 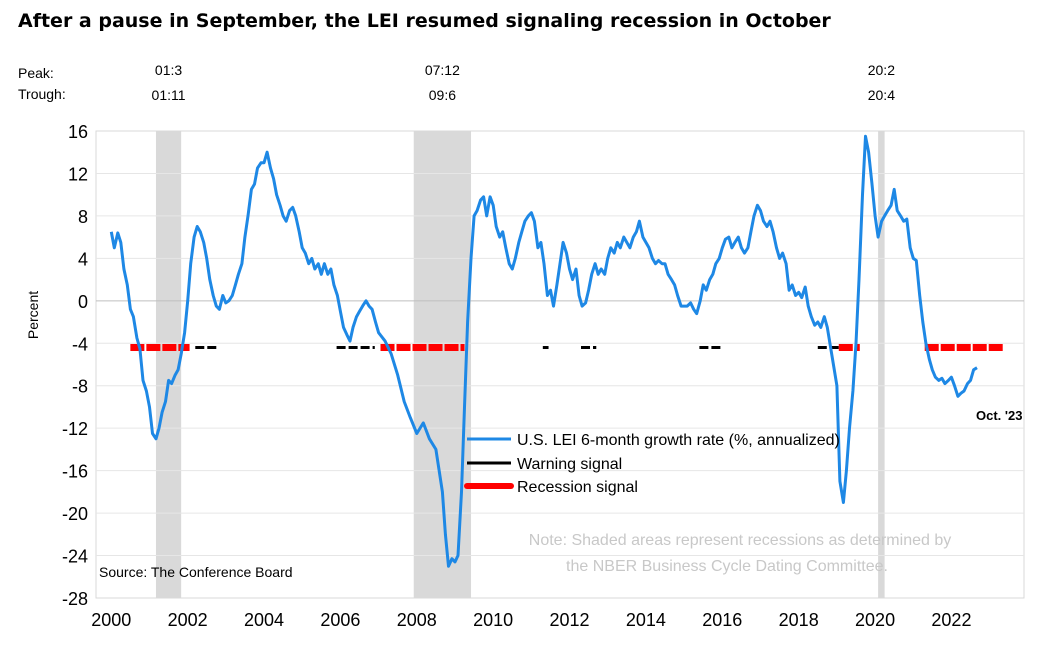 I want to click on x-tick-label: 2016, so click(x=722, y=620).